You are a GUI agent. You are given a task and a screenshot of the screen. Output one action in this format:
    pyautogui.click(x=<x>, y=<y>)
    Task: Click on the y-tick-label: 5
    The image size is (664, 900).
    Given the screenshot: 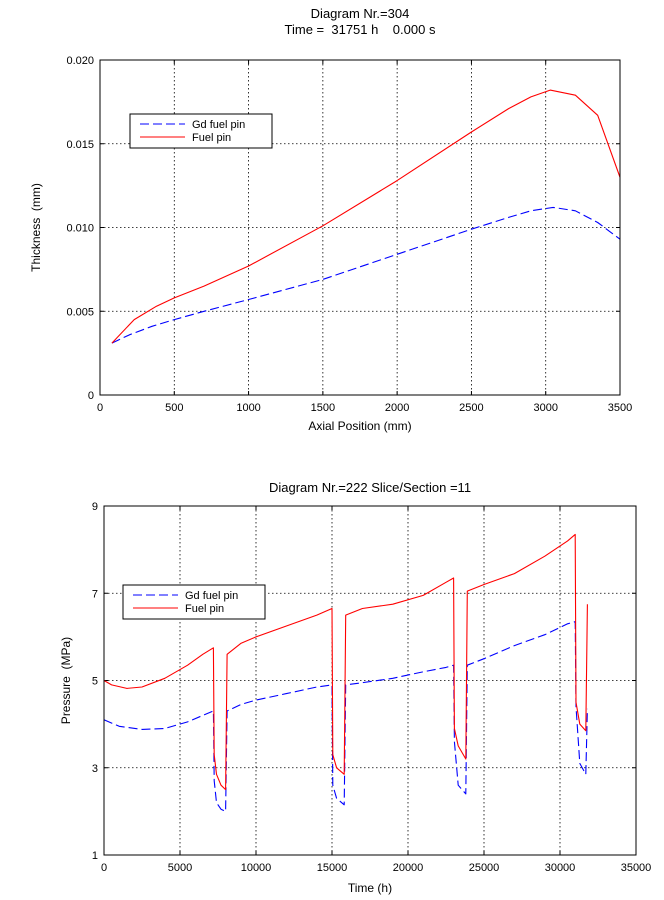 What is the action you would take?
    pyautogui.click(x=95, y=682)
    